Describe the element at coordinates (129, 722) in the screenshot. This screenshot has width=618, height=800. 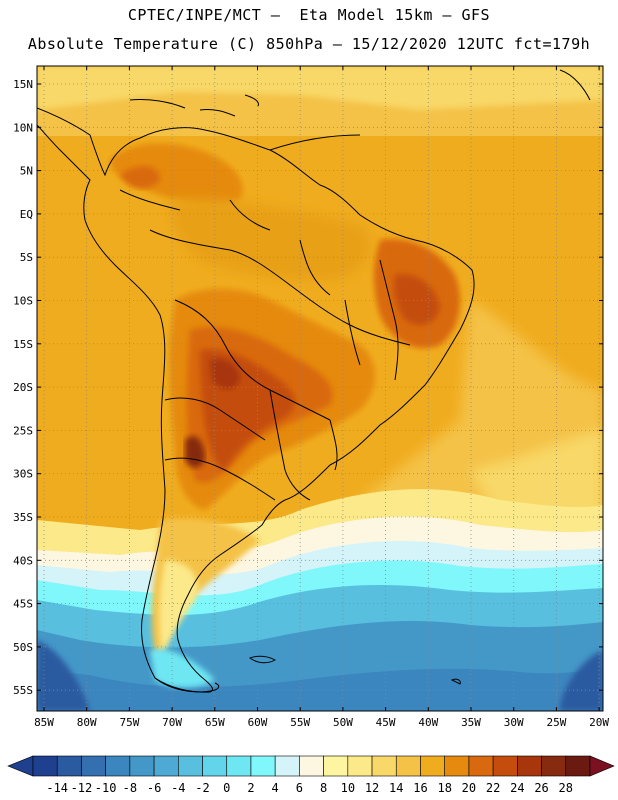
I see `lon-label: 75W` at that location.